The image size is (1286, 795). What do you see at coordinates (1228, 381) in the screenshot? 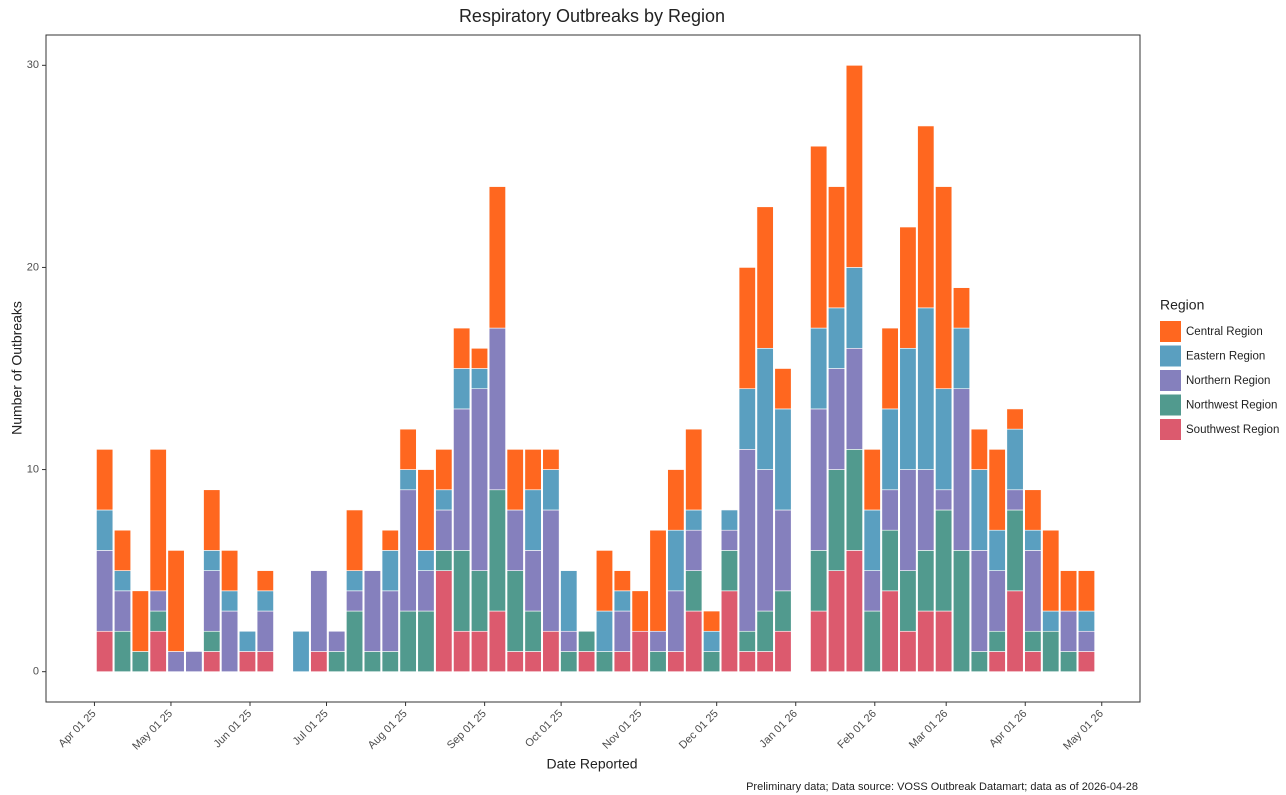
I see `legend-label: Northern Region` at bounding box center [1228, 381].